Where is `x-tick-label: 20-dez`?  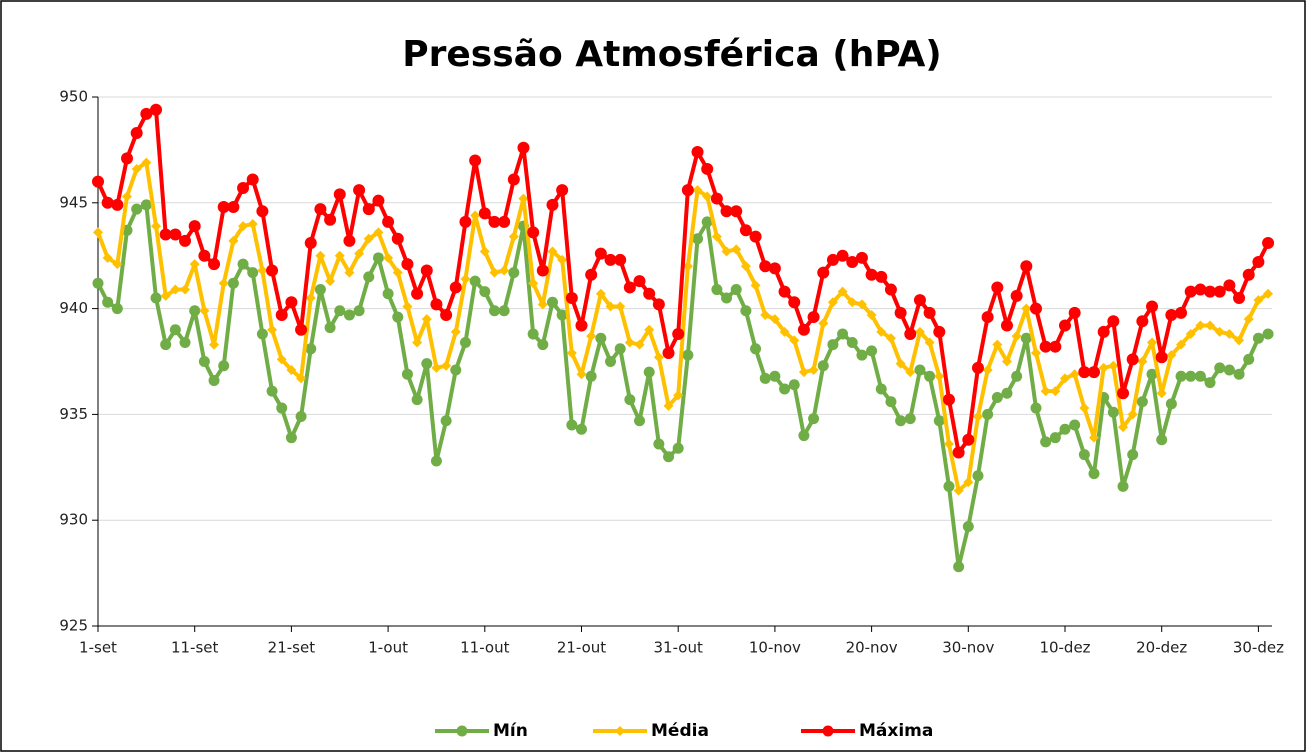
x-tick-label: 20-dez is located at coordinates (1161, 648).